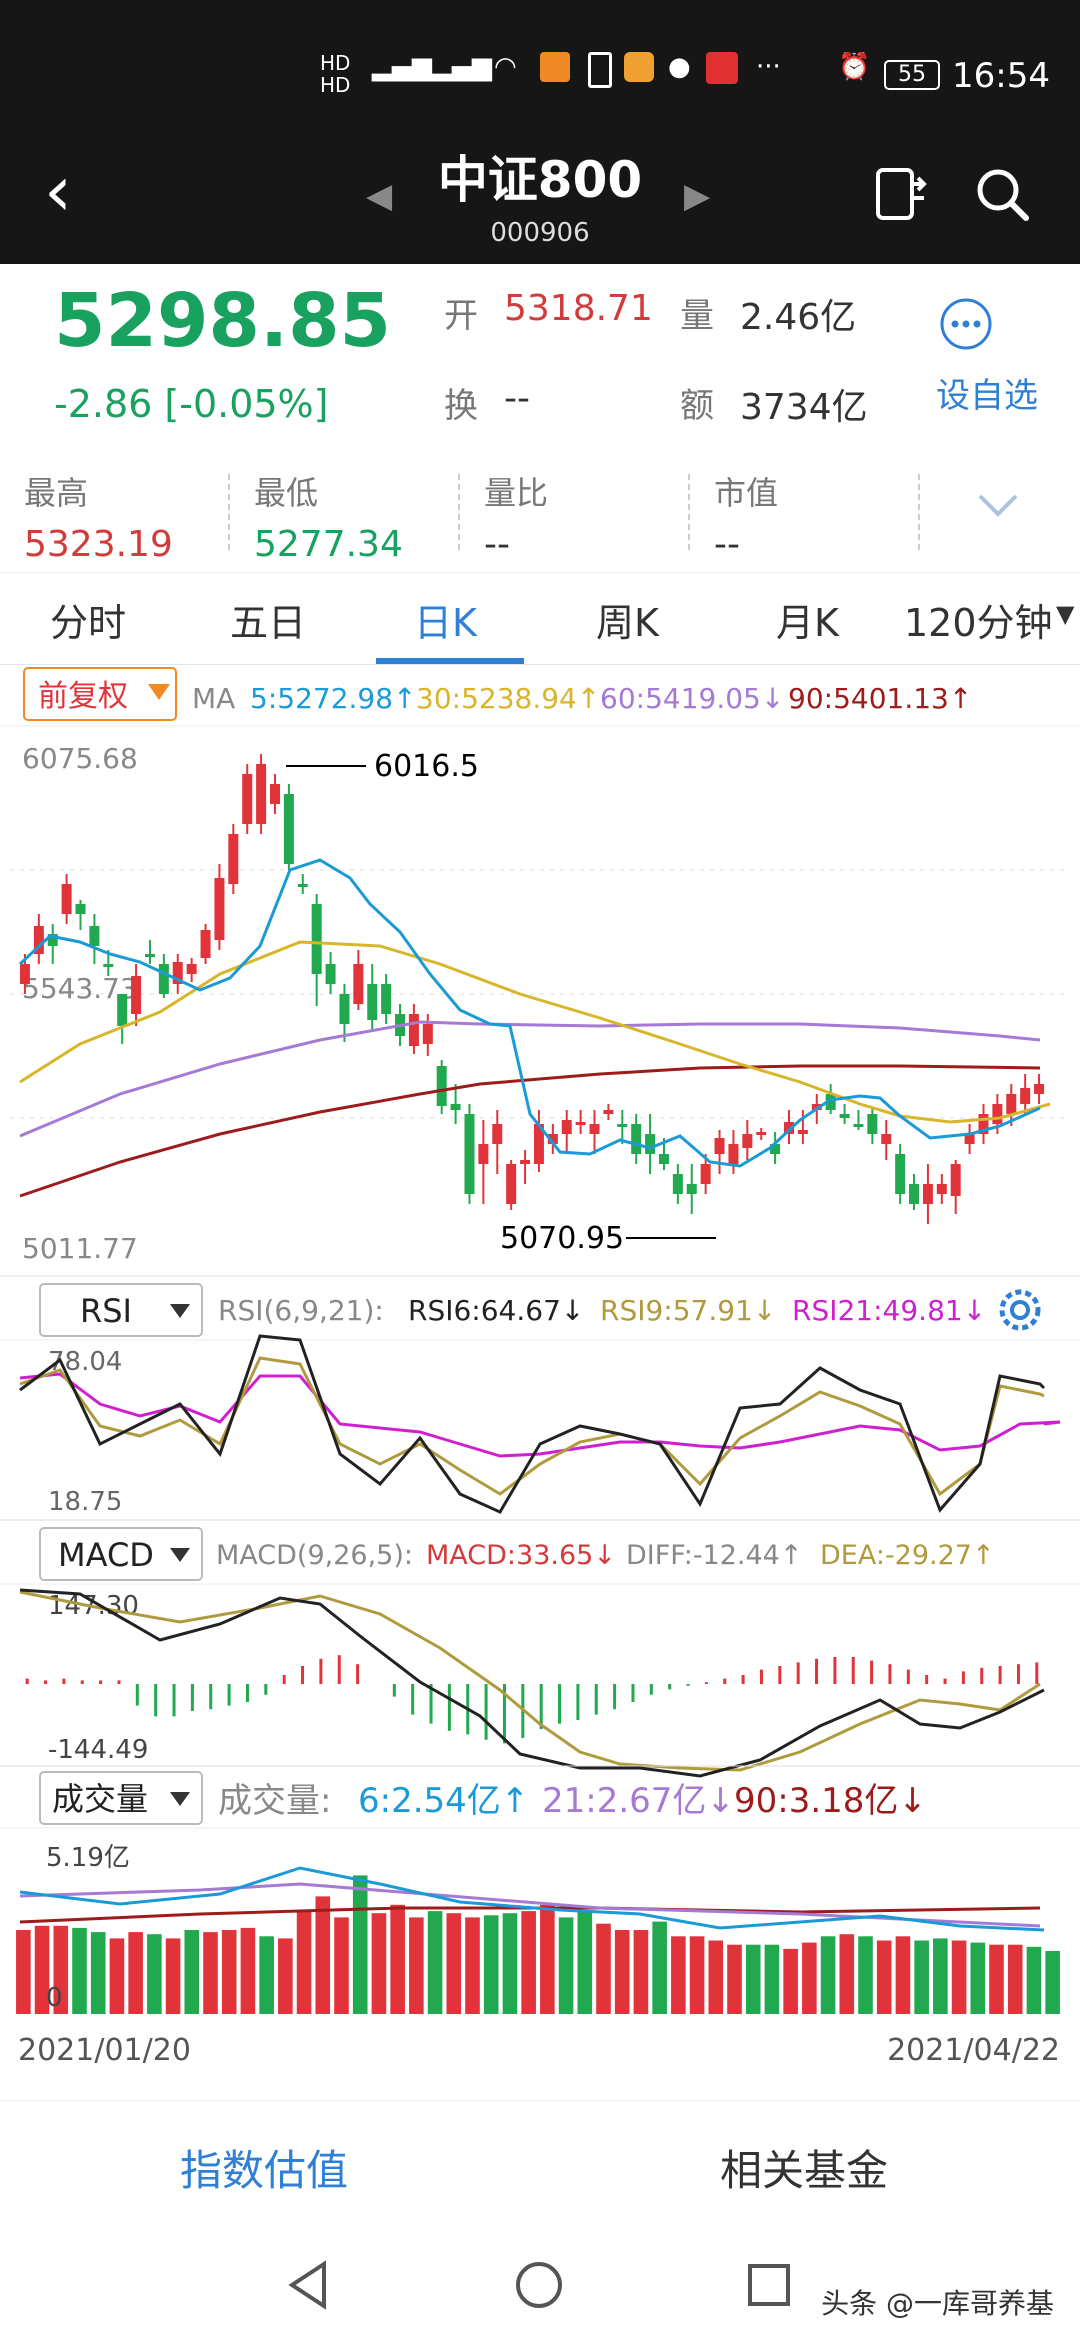 The image size is (1080, 2340). I want to click on expand-chevron-icon, so click(998, 505).